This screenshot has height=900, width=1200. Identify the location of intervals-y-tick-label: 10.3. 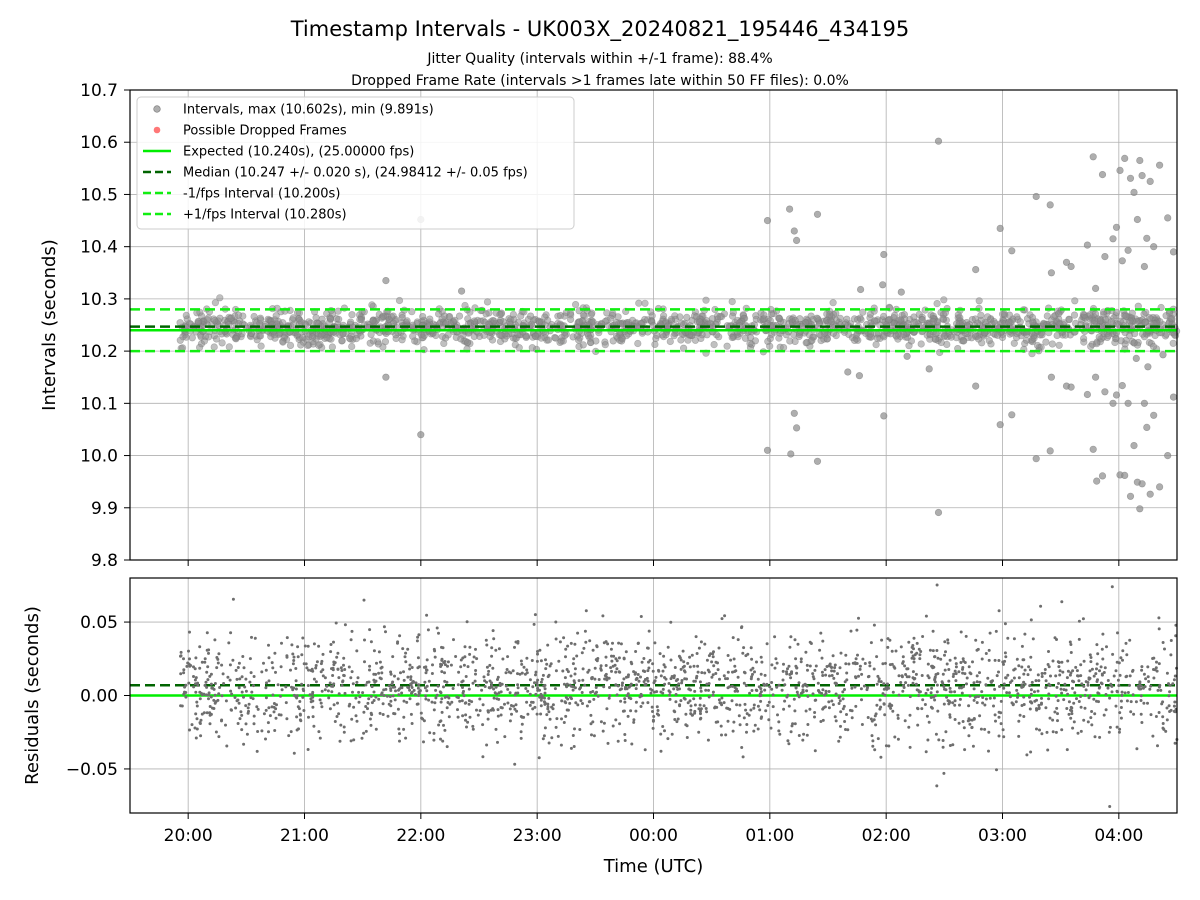
(99, 300).